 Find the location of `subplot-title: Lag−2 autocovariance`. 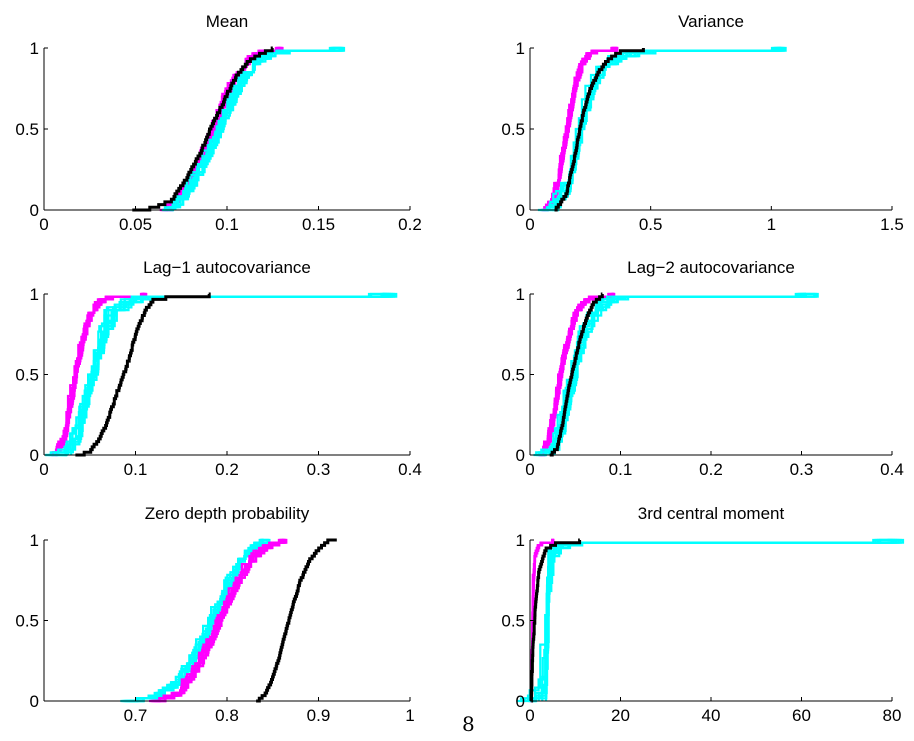

subplot-title: Lag−2 autocovariance is located at coordinates (711, 267).